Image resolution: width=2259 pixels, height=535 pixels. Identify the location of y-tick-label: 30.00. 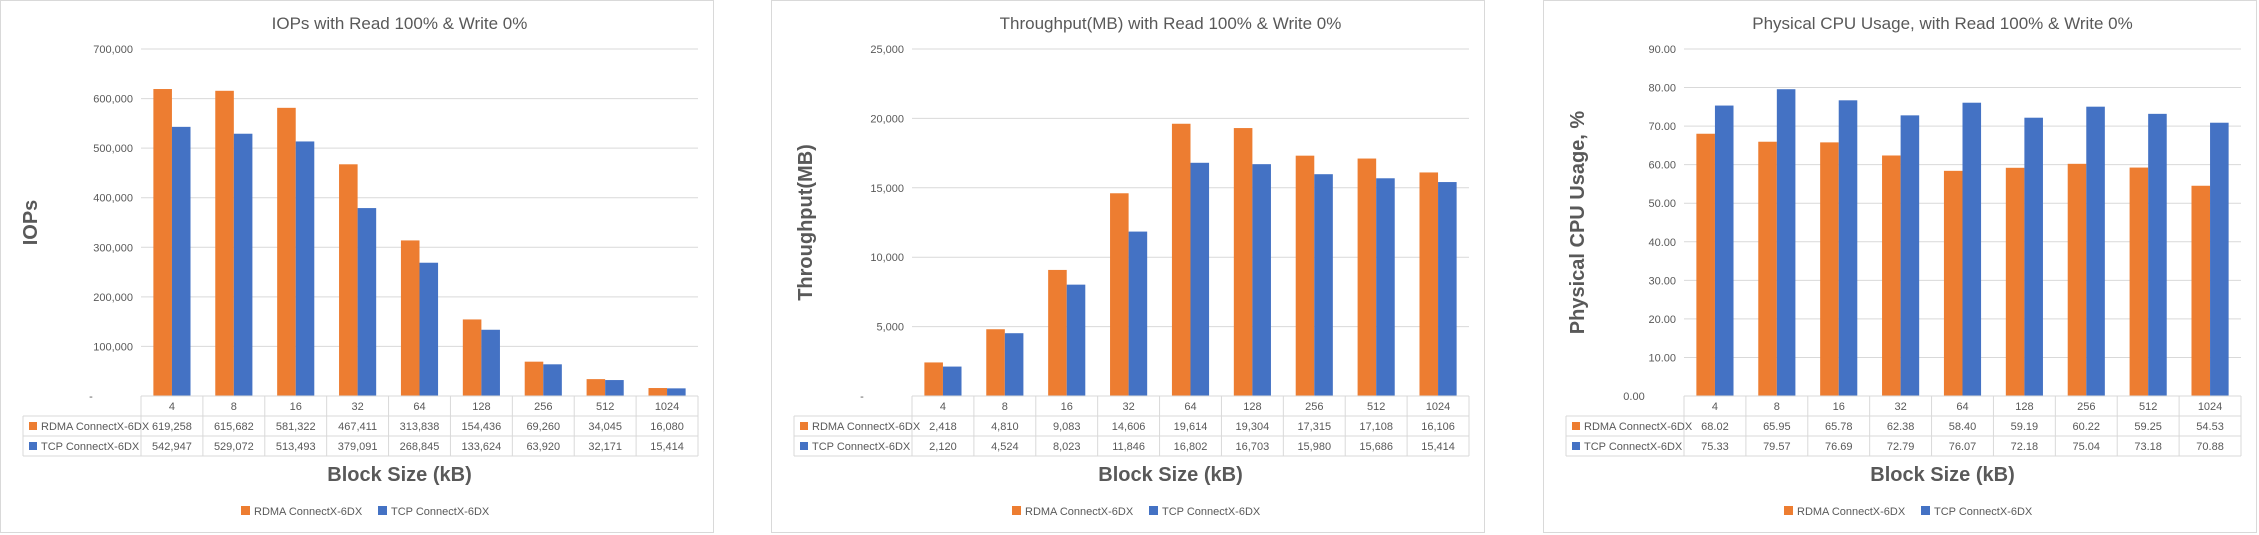
(1662, 281).